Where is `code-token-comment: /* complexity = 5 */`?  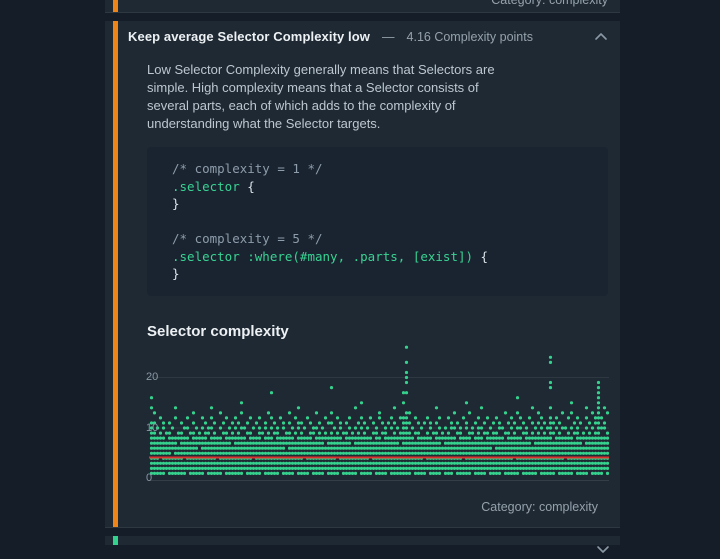
code-token-comment: /* complexity = 5 */ is located at coordinates (247, 238).